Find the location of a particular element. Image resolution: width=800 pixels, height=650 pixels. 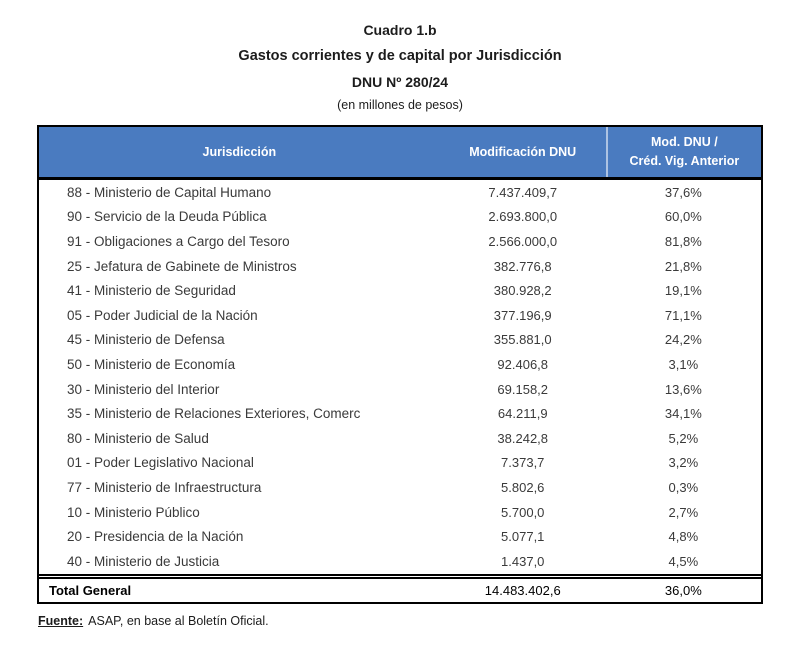

jurisdiccion-cell: 90 - Servicio de la Deuda Pública is located at coordinates (167, 217).